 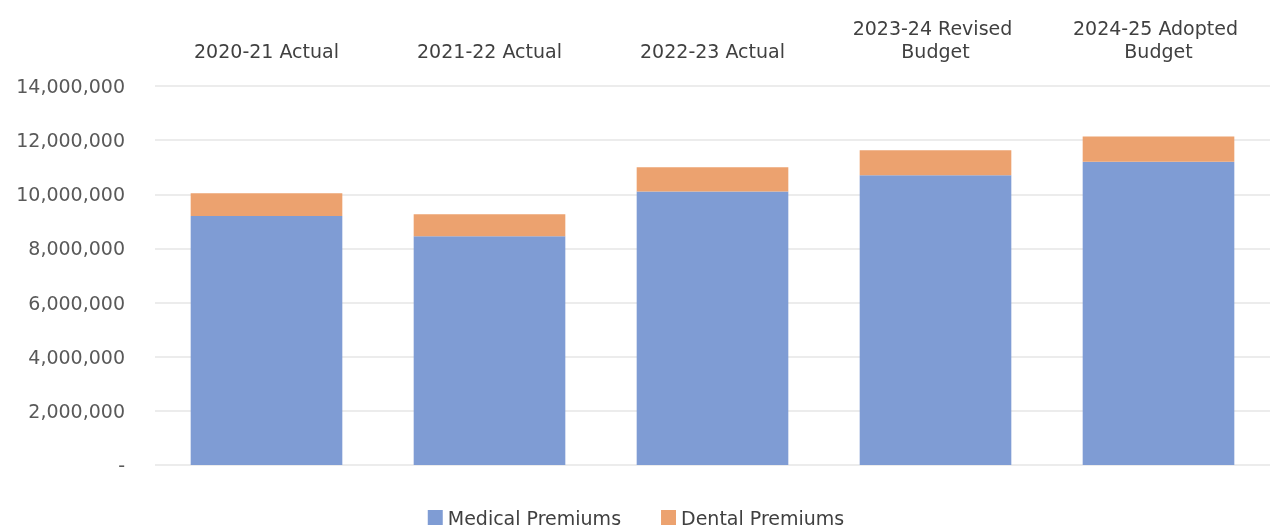 What do you see at coordinates (76, 410) in the screenshot?
I see `y-tick-label: 2,000,000` at bounding box center [76, 410].